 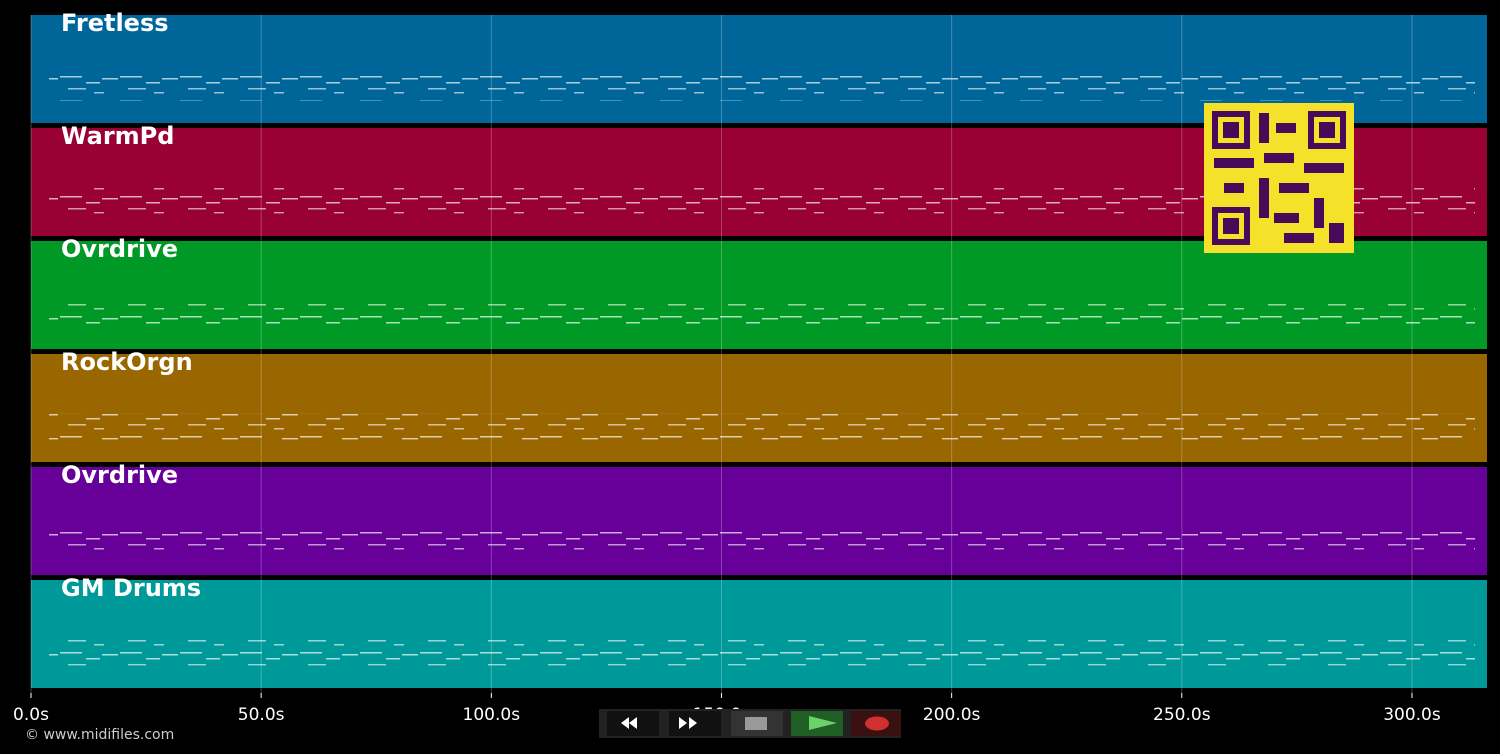 What do you see at coordinates (1279, 178) in the screenshot?
I see `qr-code` at bounding box center [1279, 178].